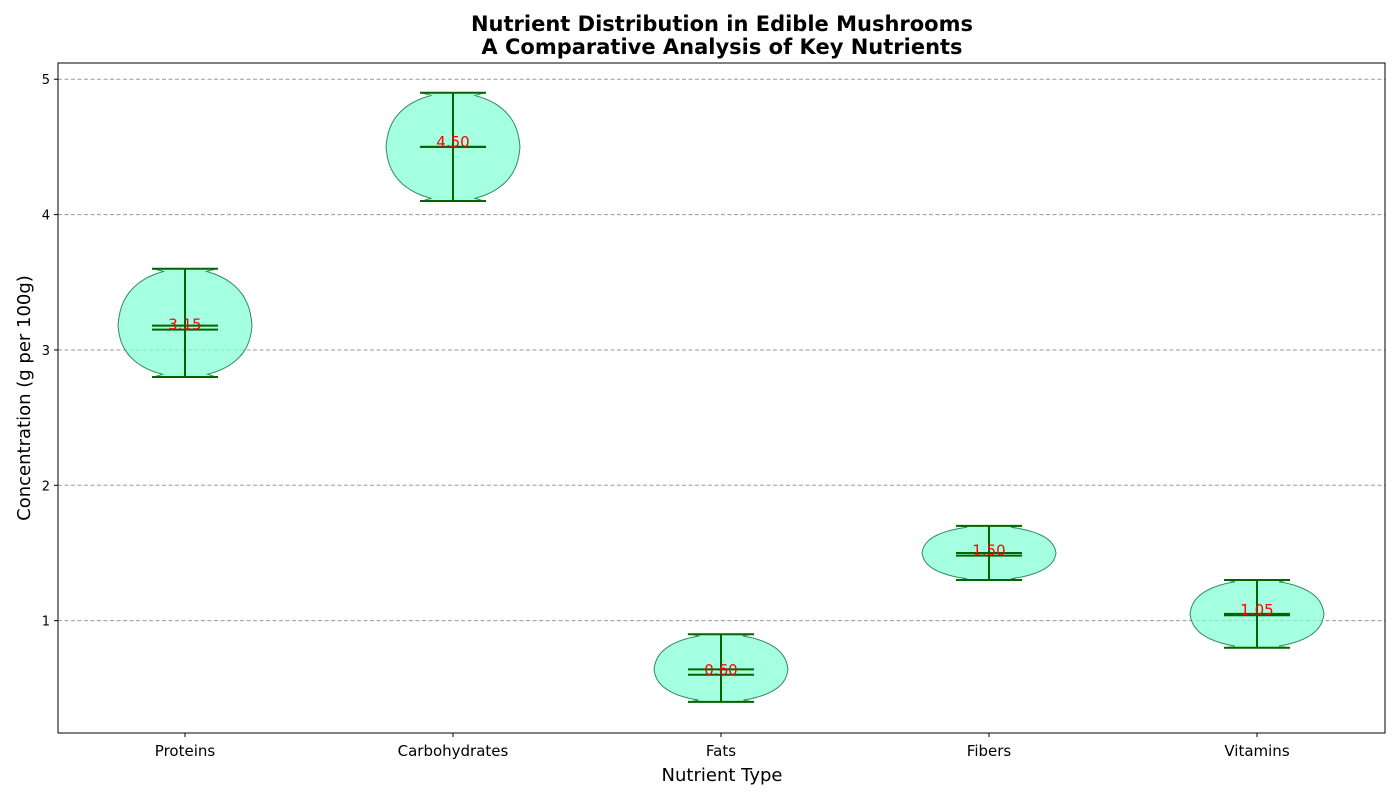  I want to click on y-tick-label: 2, so click(46, 486).